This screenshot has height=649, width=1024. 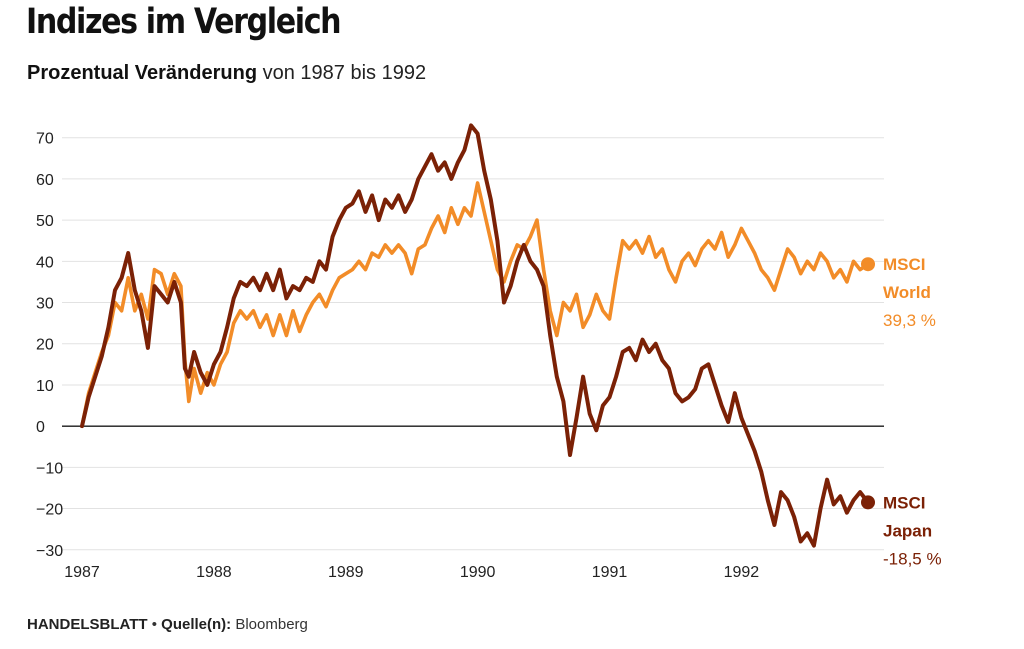 I want to click on x-tick-label: 1987, so click(x=82, y=572).